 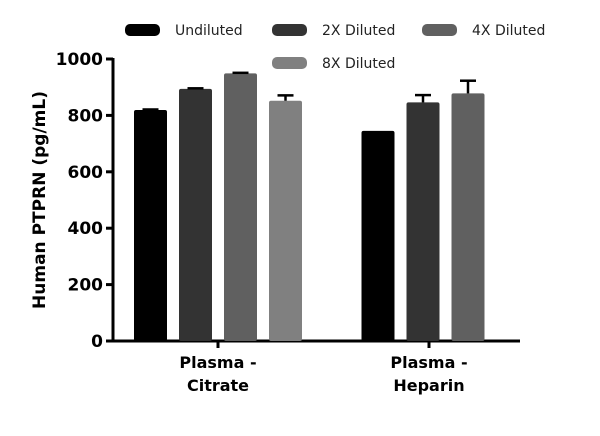 I want to click on legend-label: 8X Diluted, so click(x=358, y=64).